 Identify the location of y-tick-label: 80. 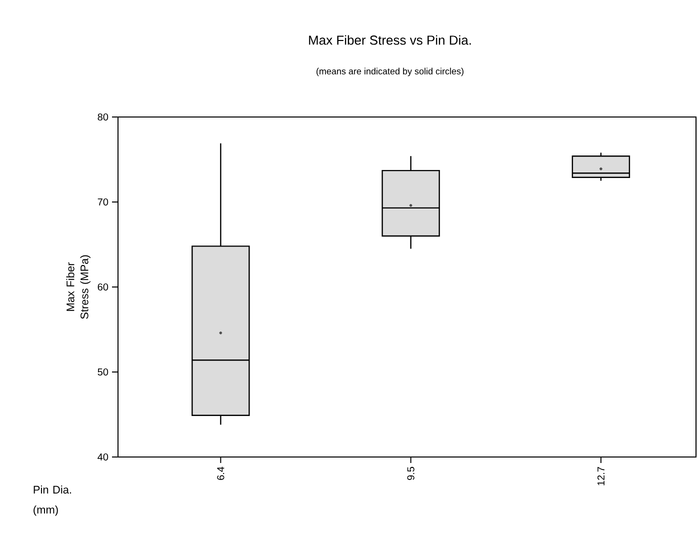
(103, 117).